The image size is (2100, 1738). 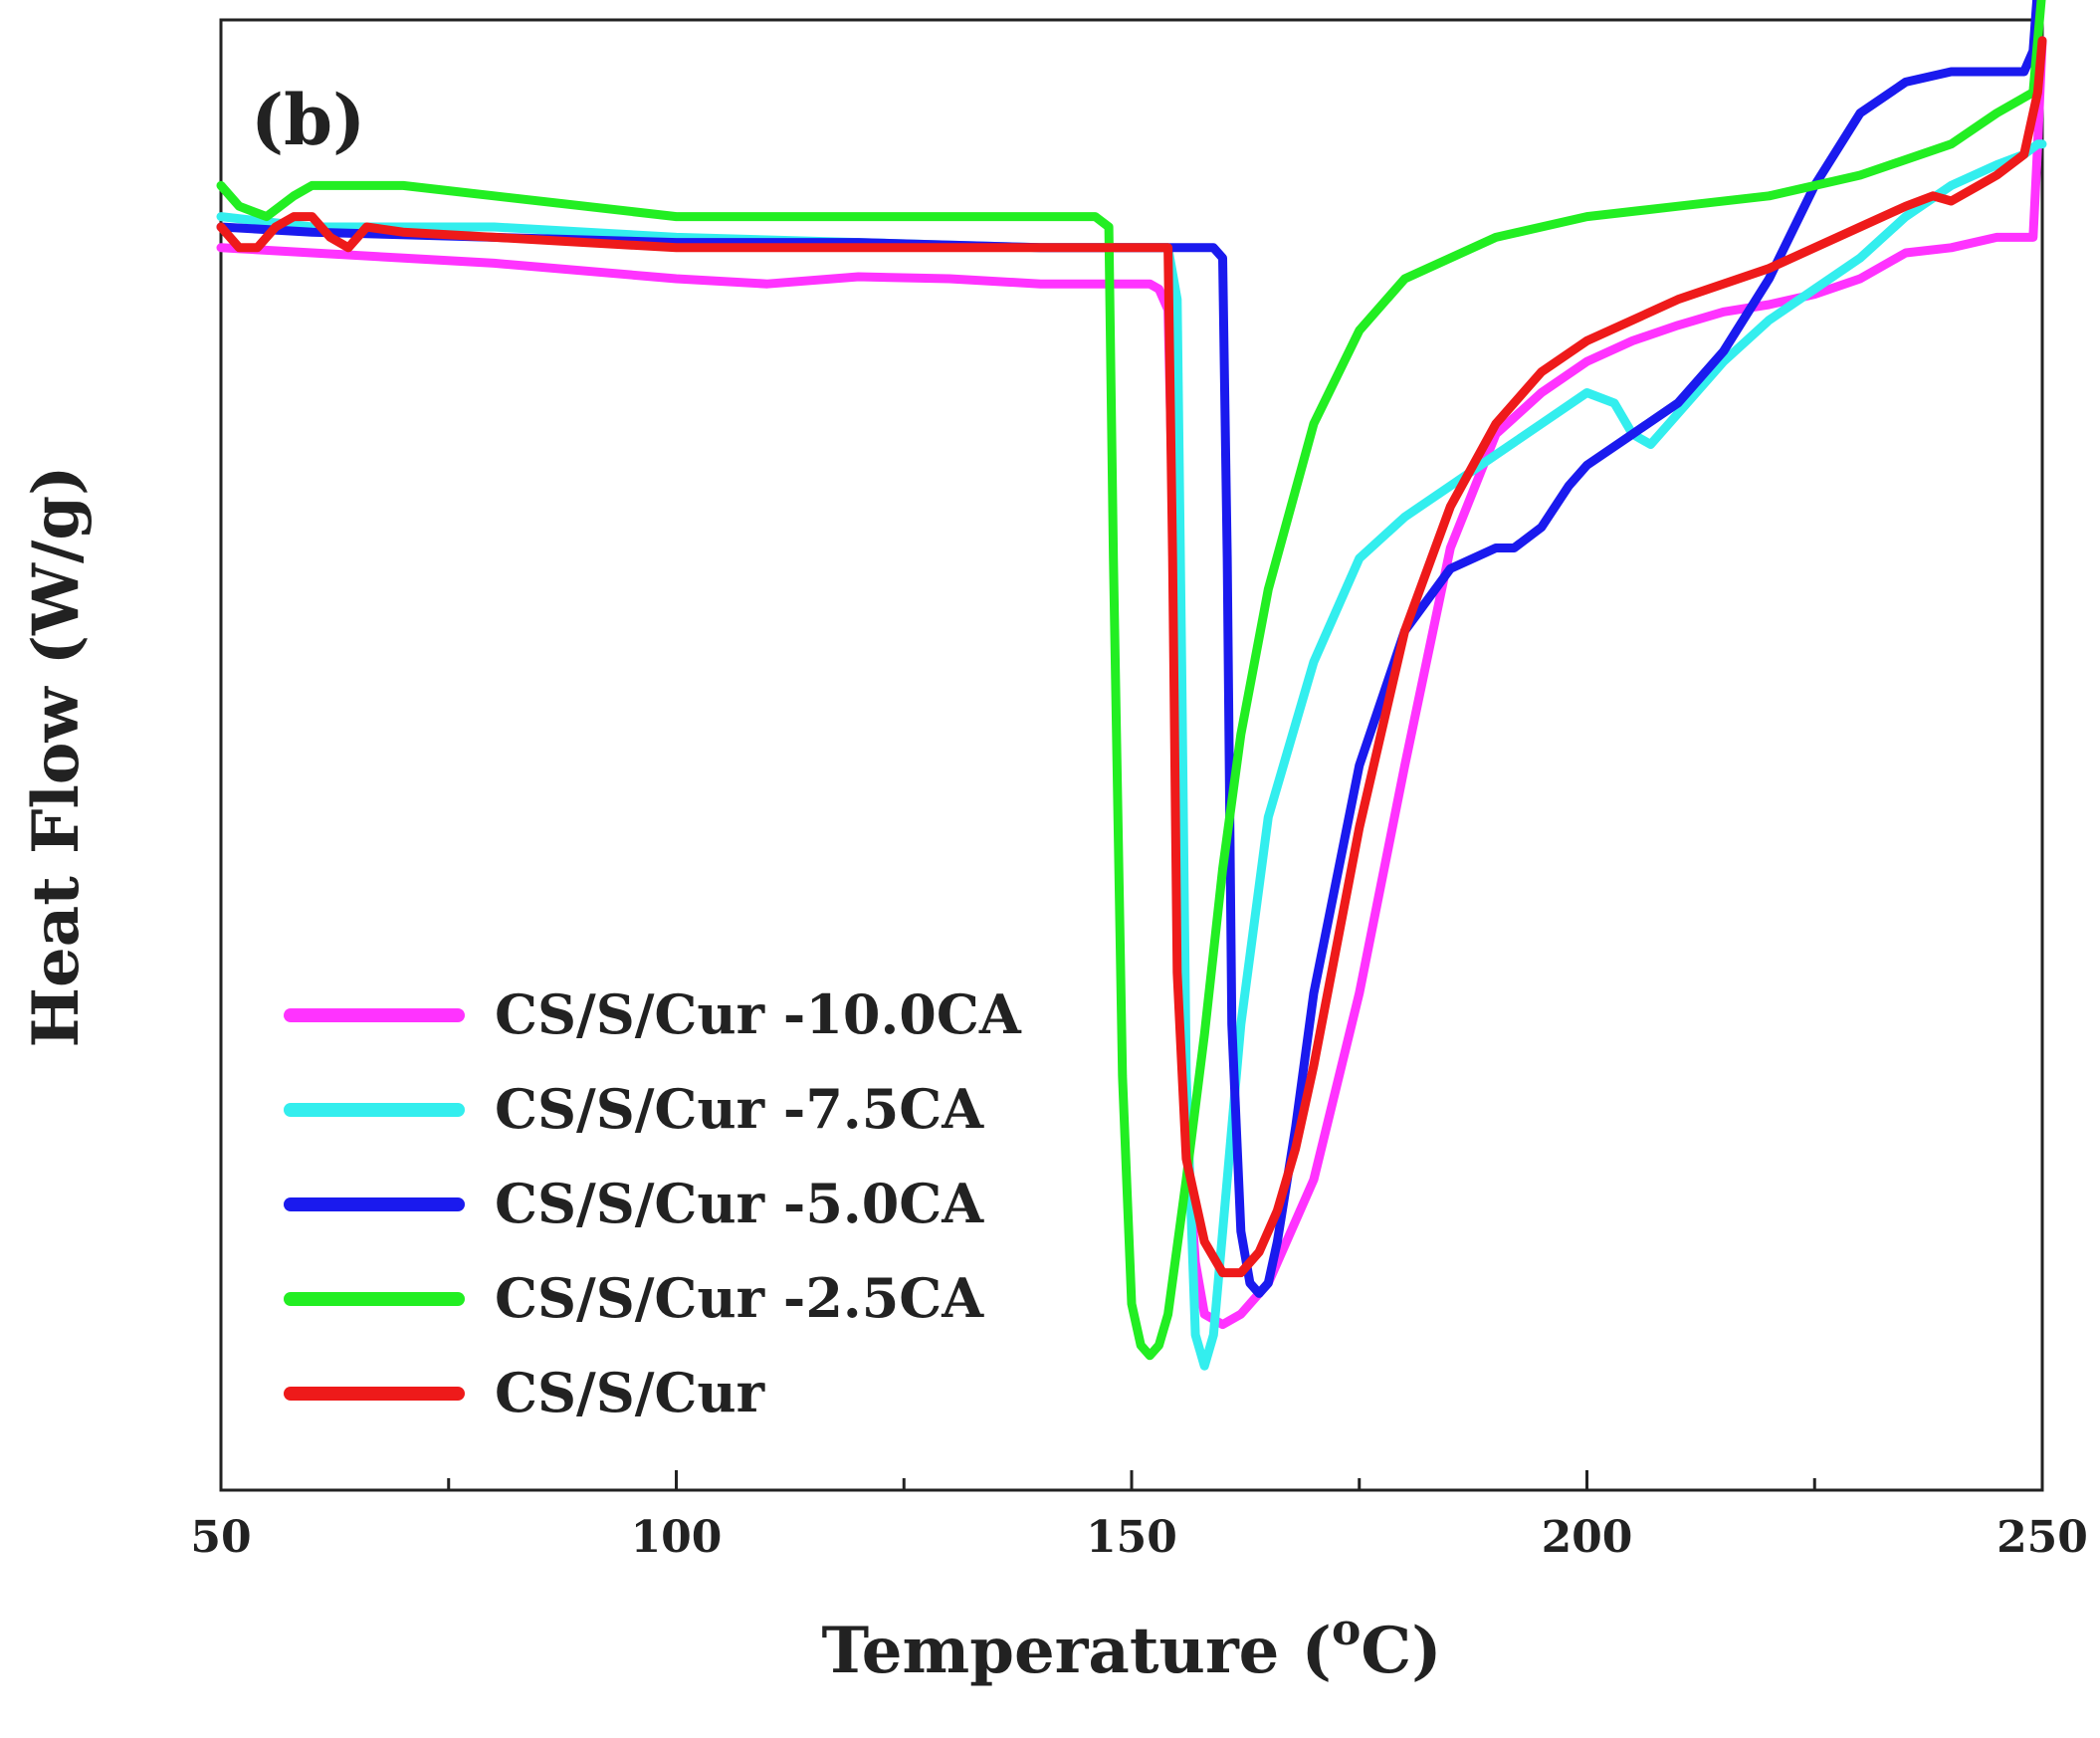 I want to click on x-axis-title-unit: C), so click(x=1401, y=1651).